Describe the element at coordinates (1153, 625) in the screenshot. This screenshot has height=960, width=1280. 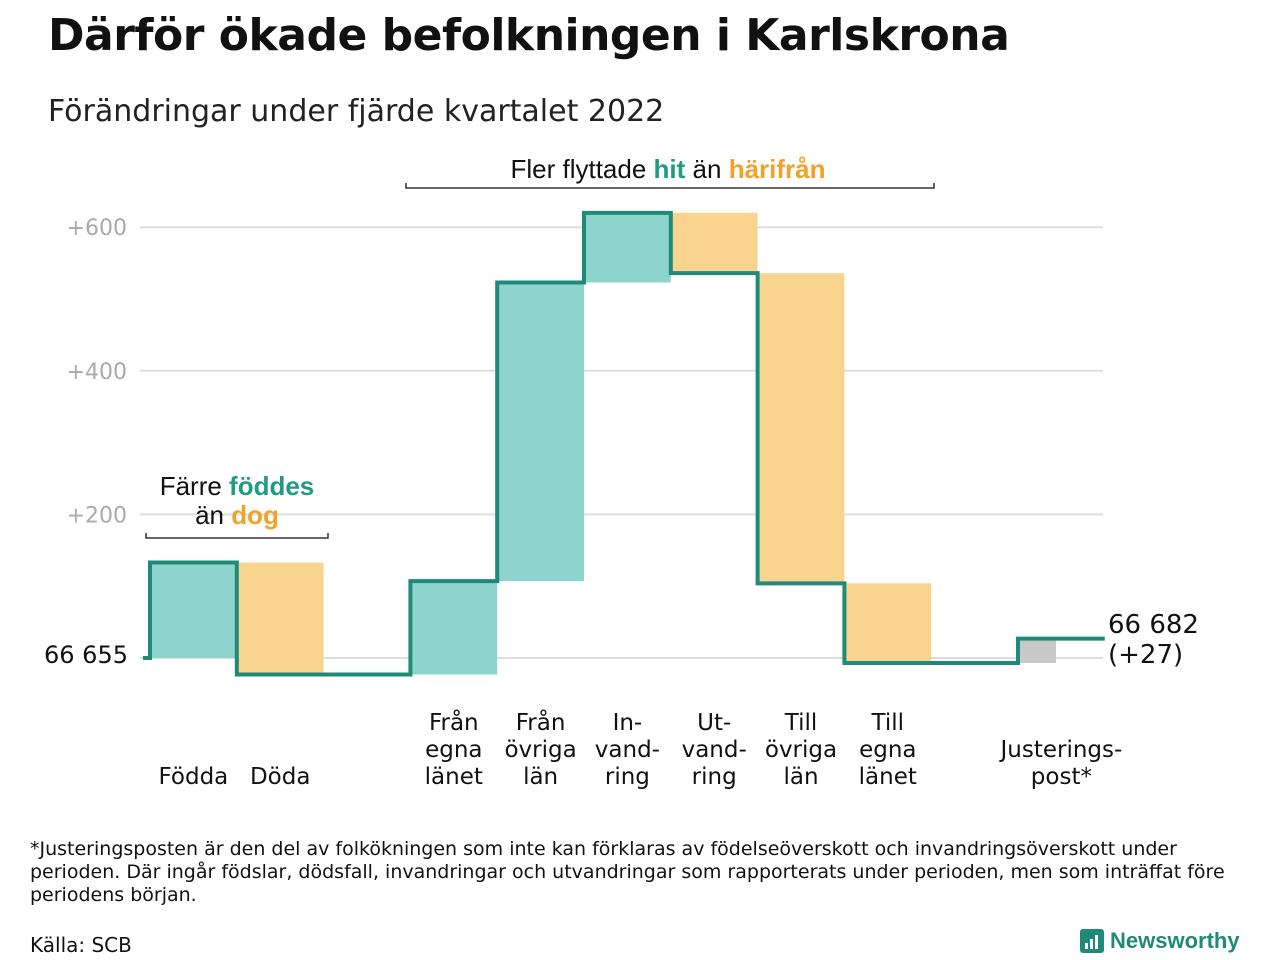
I see `end-value-label: 66 682` at that location.